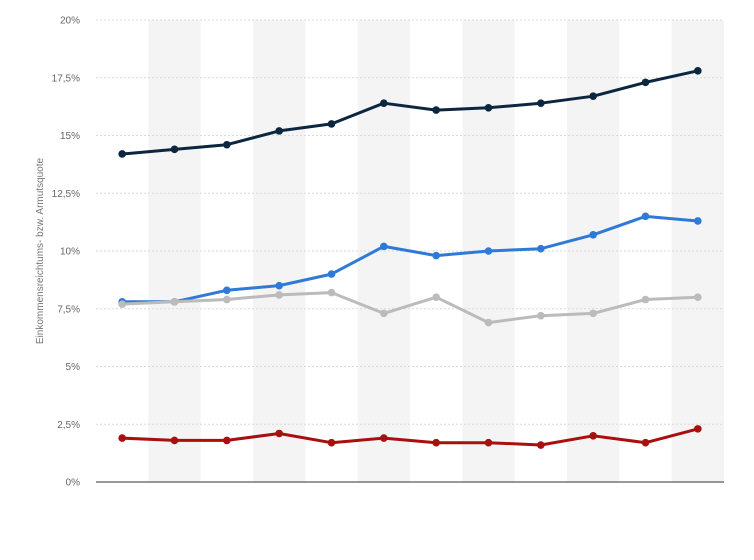  Describe the element at coordinates (68, 309) in the screenshot. I see `y-tick-label: 7,5%` at that location.